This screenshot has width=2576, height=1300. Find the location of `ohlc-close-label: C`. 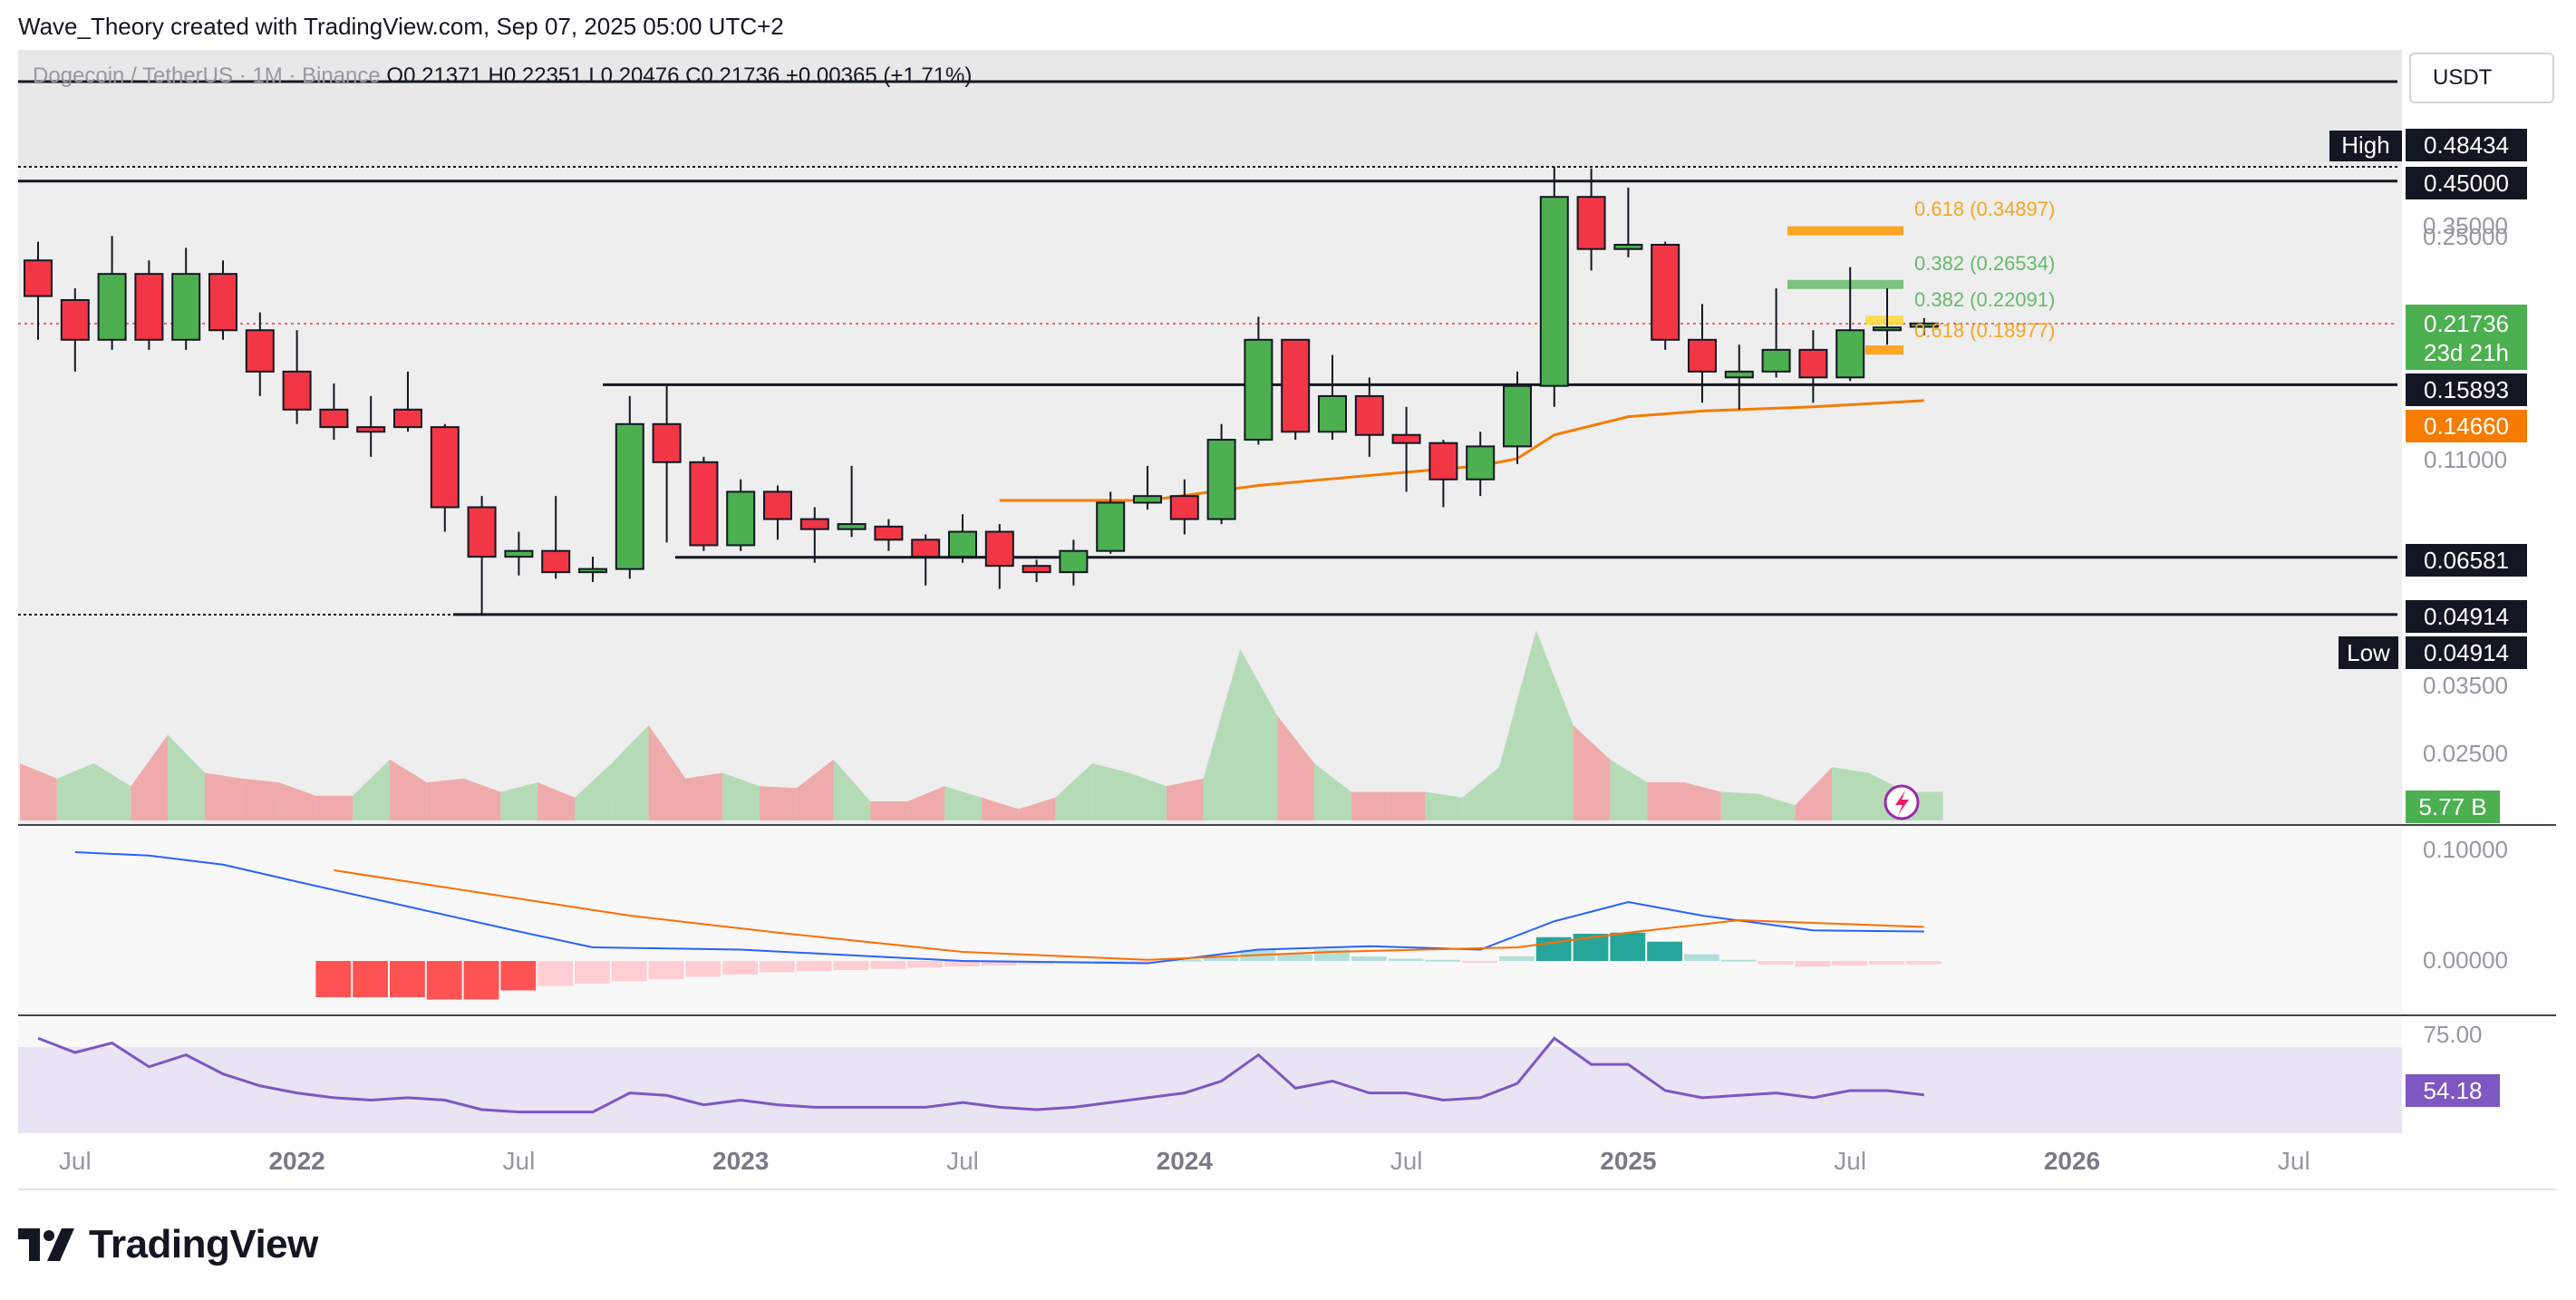

ohlc-close-label: C is located at coordinates (693, 75).